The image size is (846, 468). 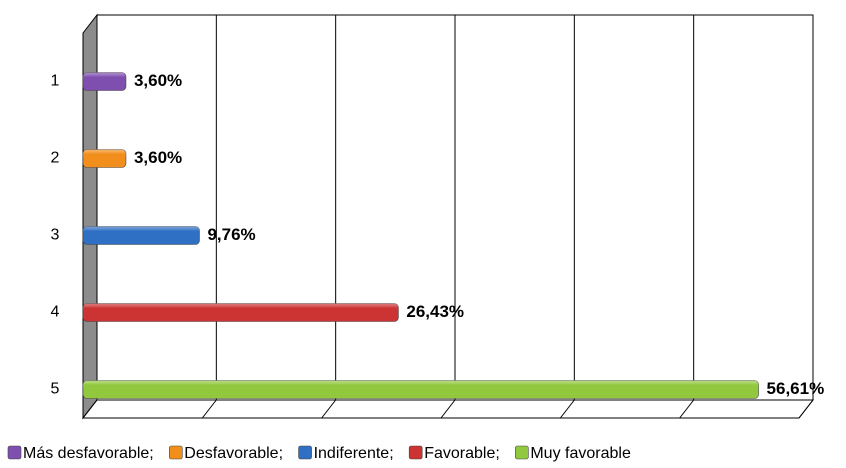 What do you see at coordinates (86, 453) in the screenshot?
I see `legend-label: Más desfavorable` at bounding box center [86, 453].